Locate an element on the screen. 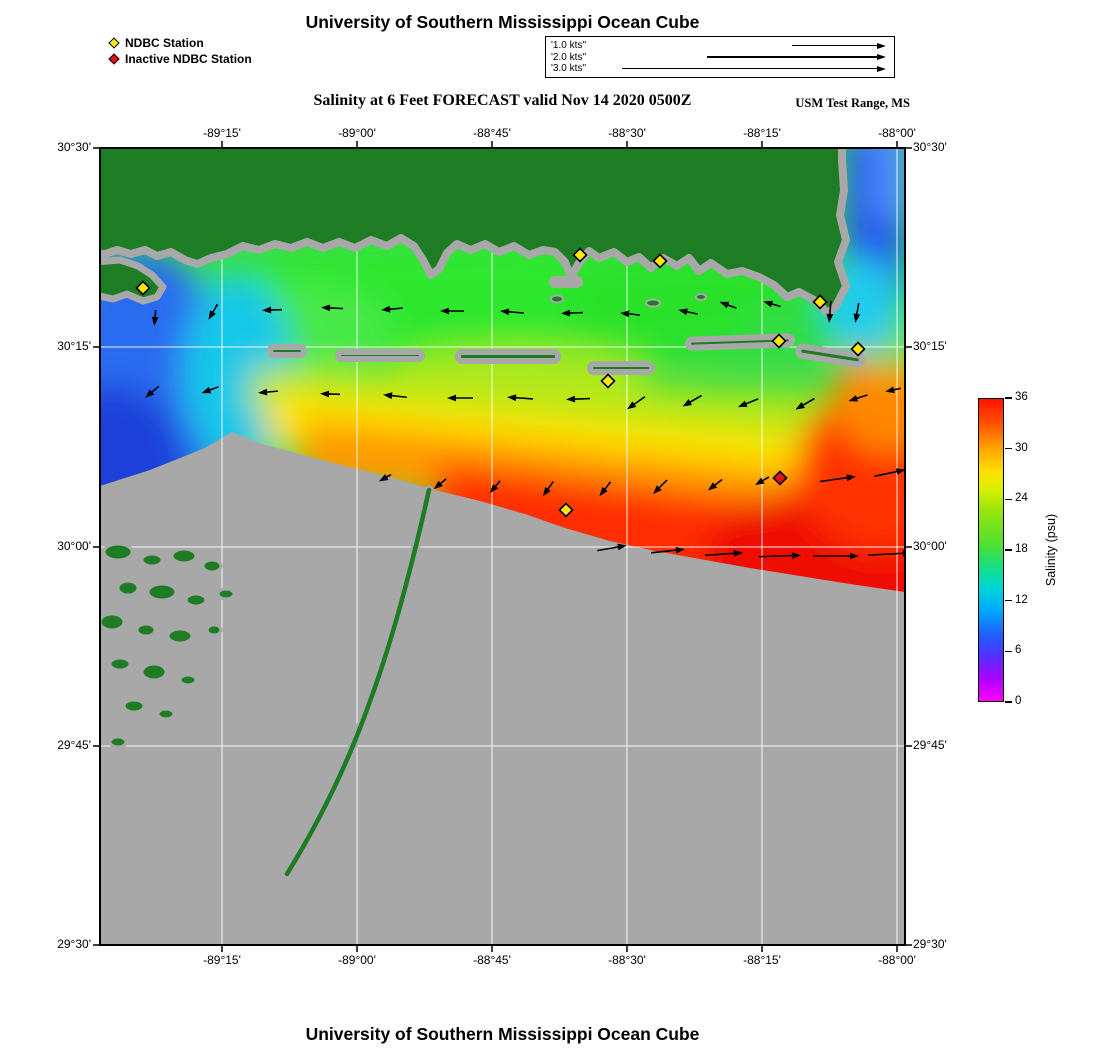 The width and height of the screenshot is (1100, 1050). scale-label: '1.0 kts'' is located at coordinates (569, 45).